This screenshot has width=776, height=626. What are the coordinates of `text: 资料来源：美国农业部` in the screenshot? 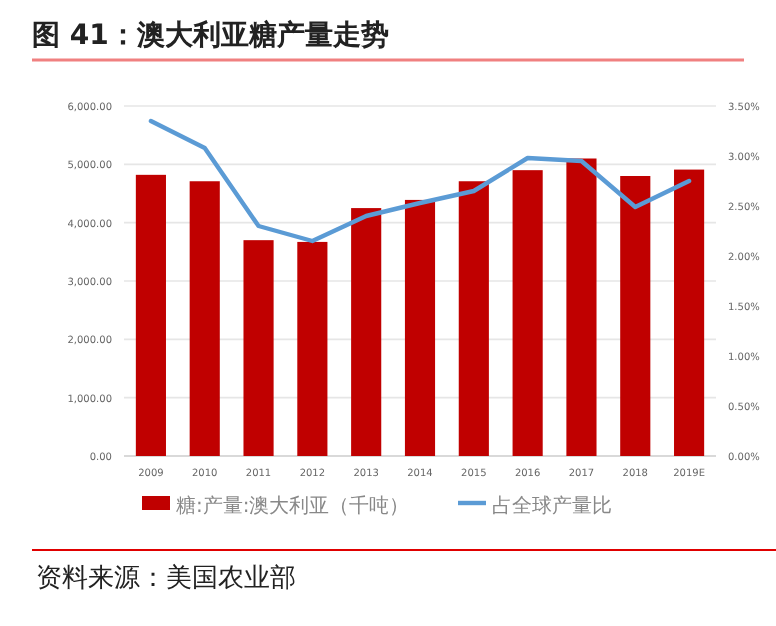 It's located at (166, 578).